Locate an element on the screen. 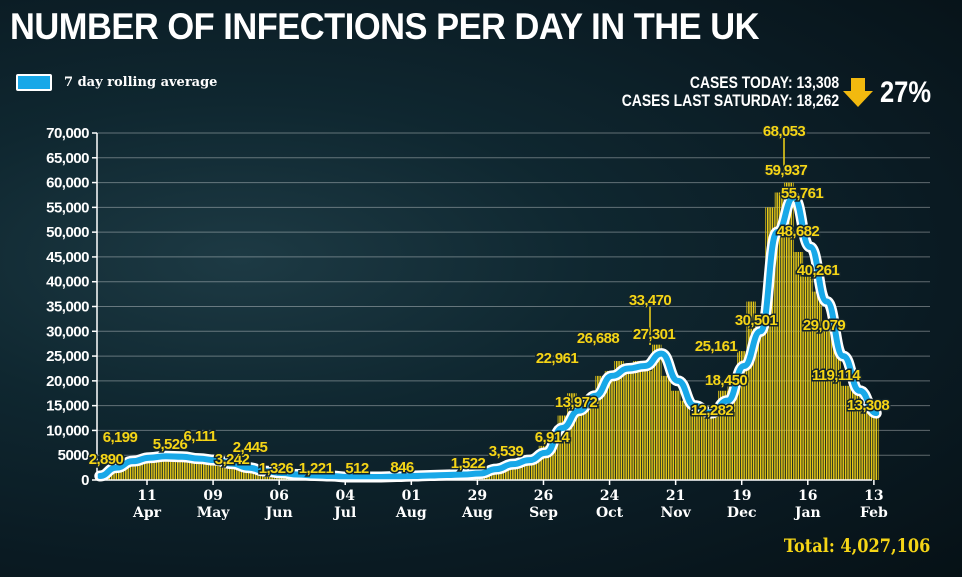 This screenshot has height=577, width=962. data-label: 6,914 is located at coordinates (553, 437).